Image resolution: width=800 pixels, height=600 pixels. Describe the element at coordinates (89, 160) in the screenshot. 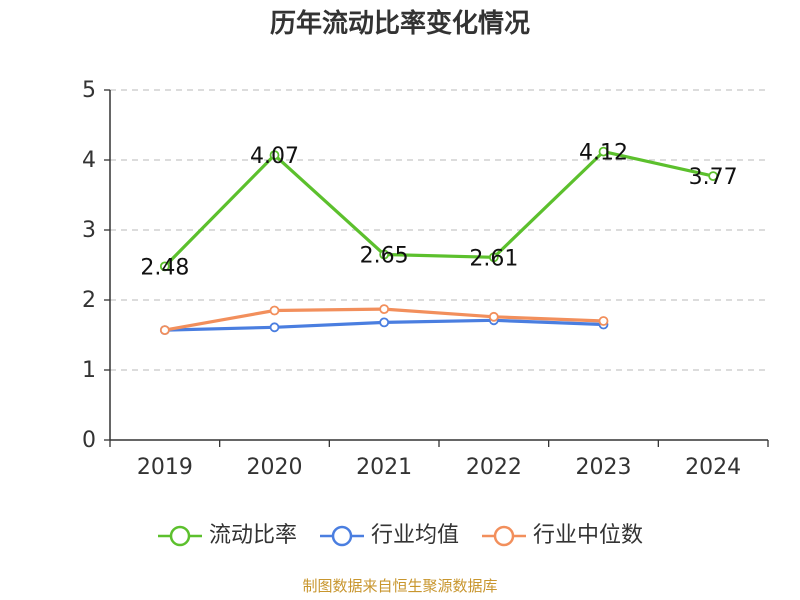

I see `y-tick-label: 4` at that location.